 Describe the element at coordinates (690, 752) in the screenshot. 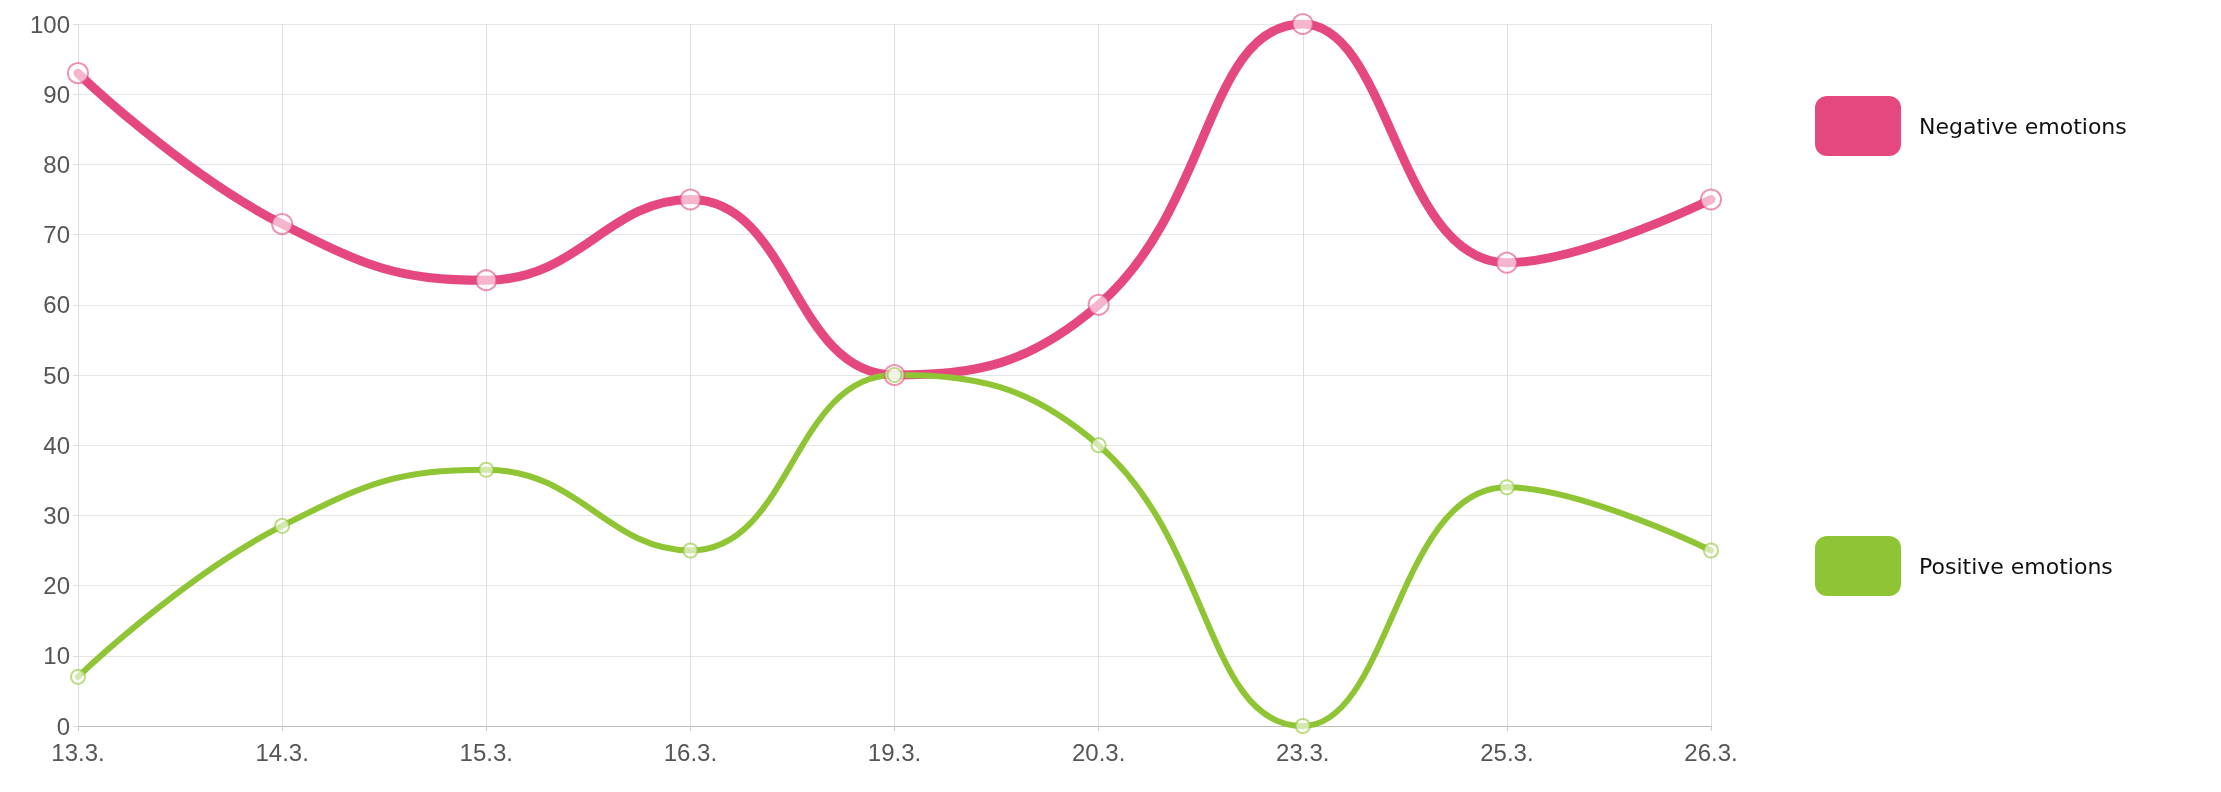

I see `x-tick-label: 16.3.` at that location.